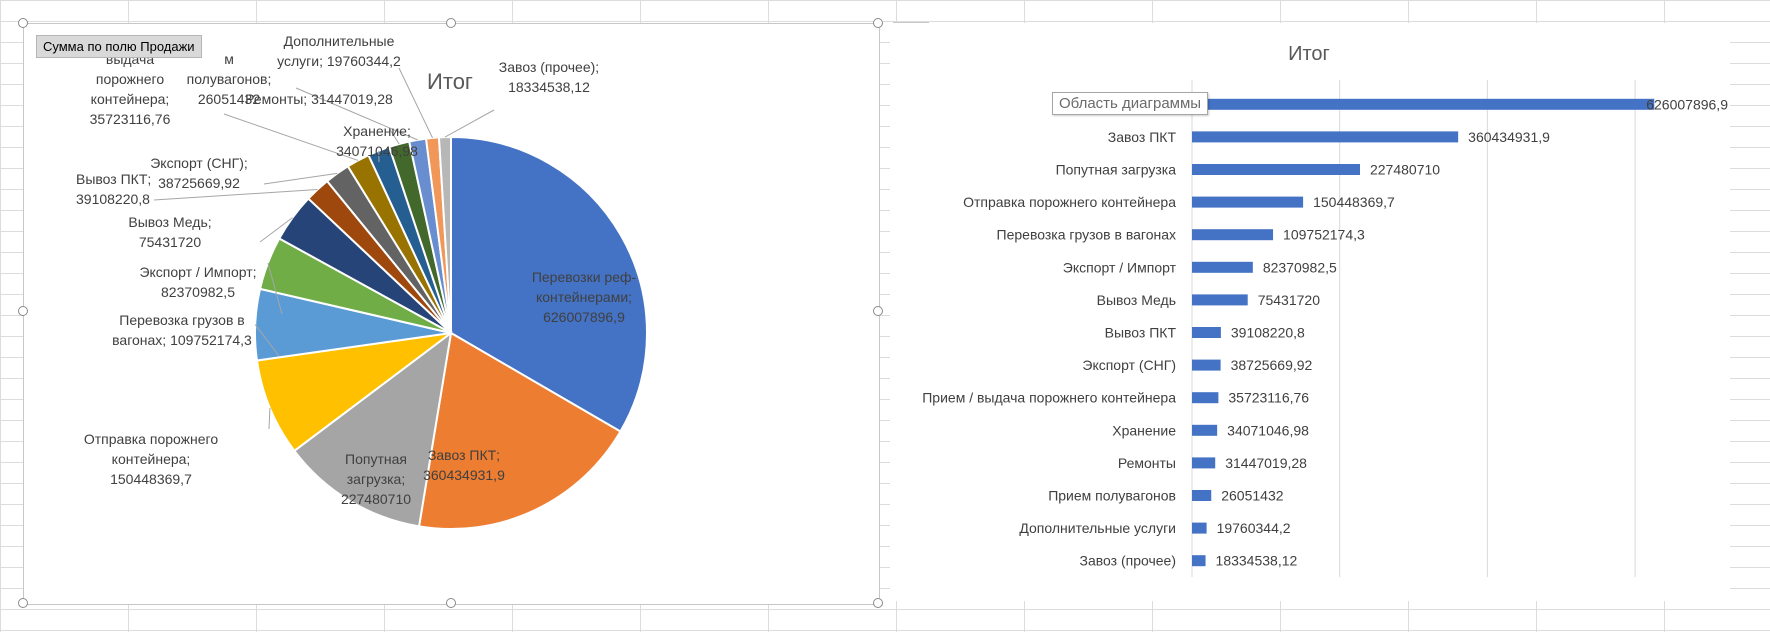  Describe the element at coordinates (1116, 170) in the screenshot. I see `bar-category-label: Попутная загрузка` at that location.